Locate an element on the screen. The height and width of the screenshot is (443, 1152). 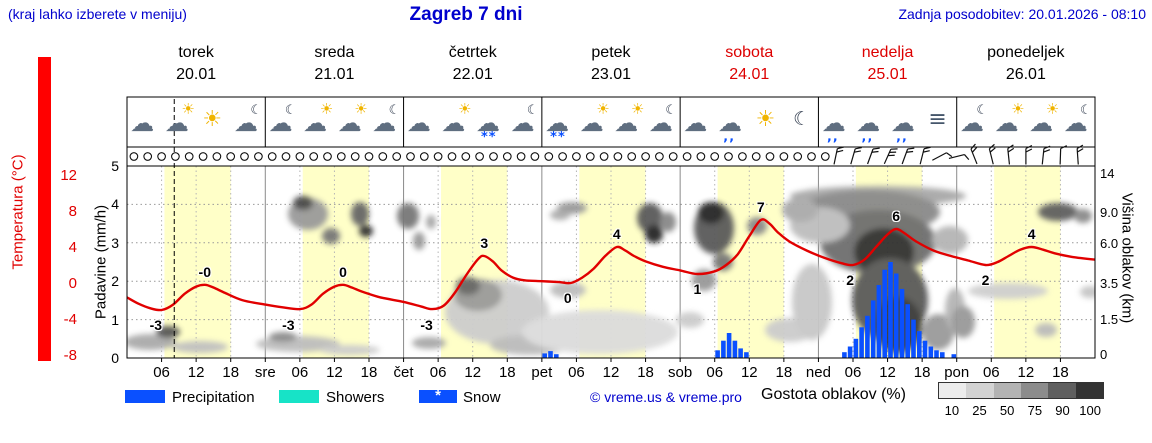
day-abbrev: sre is located at coordinates (265, 372).